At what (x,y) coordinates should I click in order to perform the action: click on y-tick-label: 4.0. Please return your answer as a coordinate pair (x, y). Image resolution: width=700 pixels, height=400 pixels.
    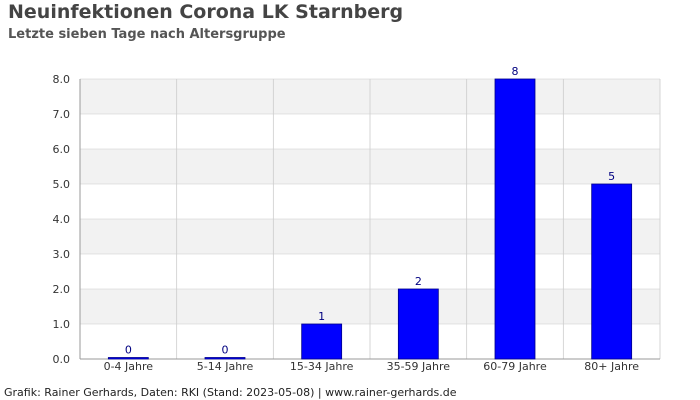
    Looking at the image, I should click on (62, 219).